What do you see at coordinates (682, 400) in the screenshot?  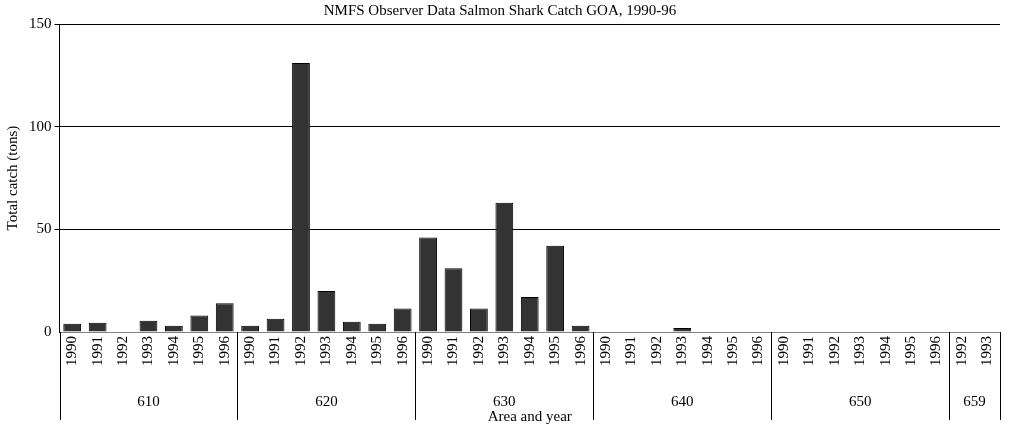 I see `text: 640` at bounding box center [682, 400].